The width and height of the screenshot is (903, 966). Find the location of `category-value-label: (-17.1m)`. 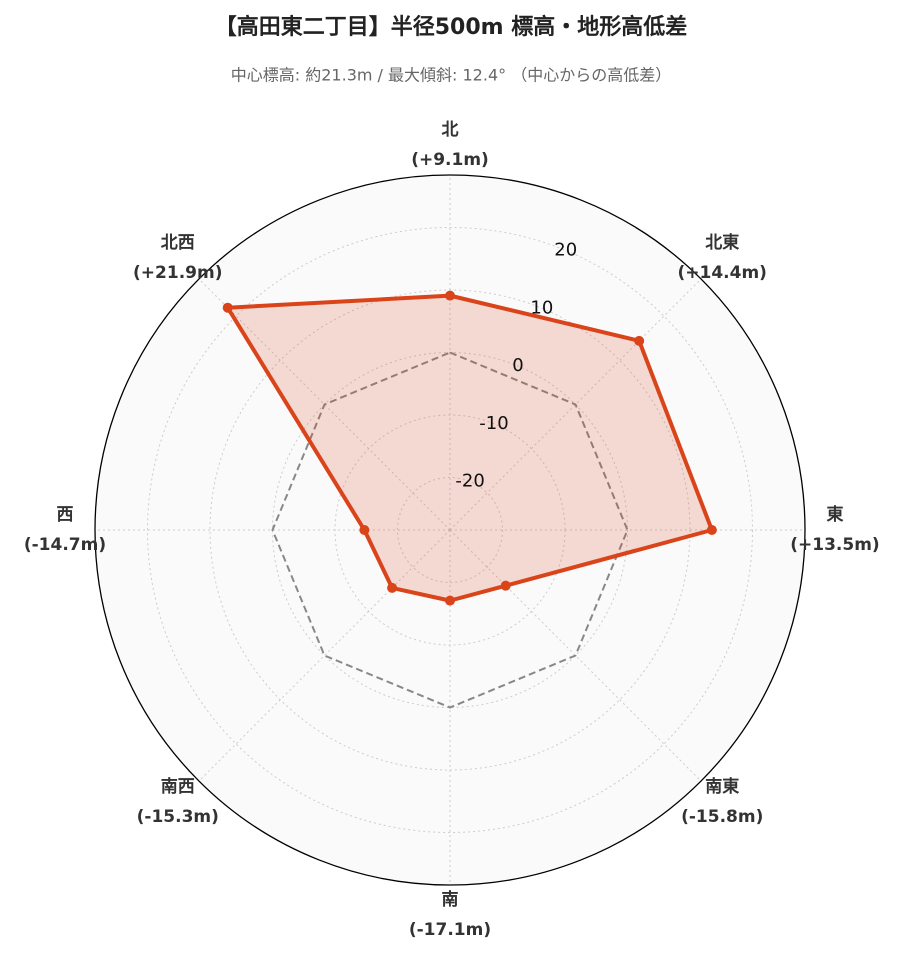

category-value-label: (-17.1m) is located at coordinates (450, 930).